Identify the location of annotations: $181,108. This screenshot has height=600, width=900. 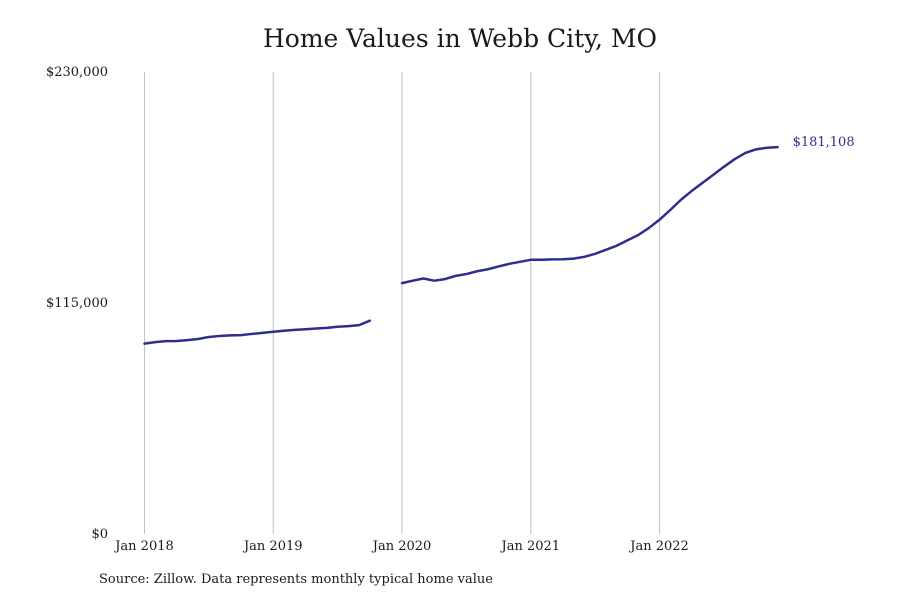
(824, 142).